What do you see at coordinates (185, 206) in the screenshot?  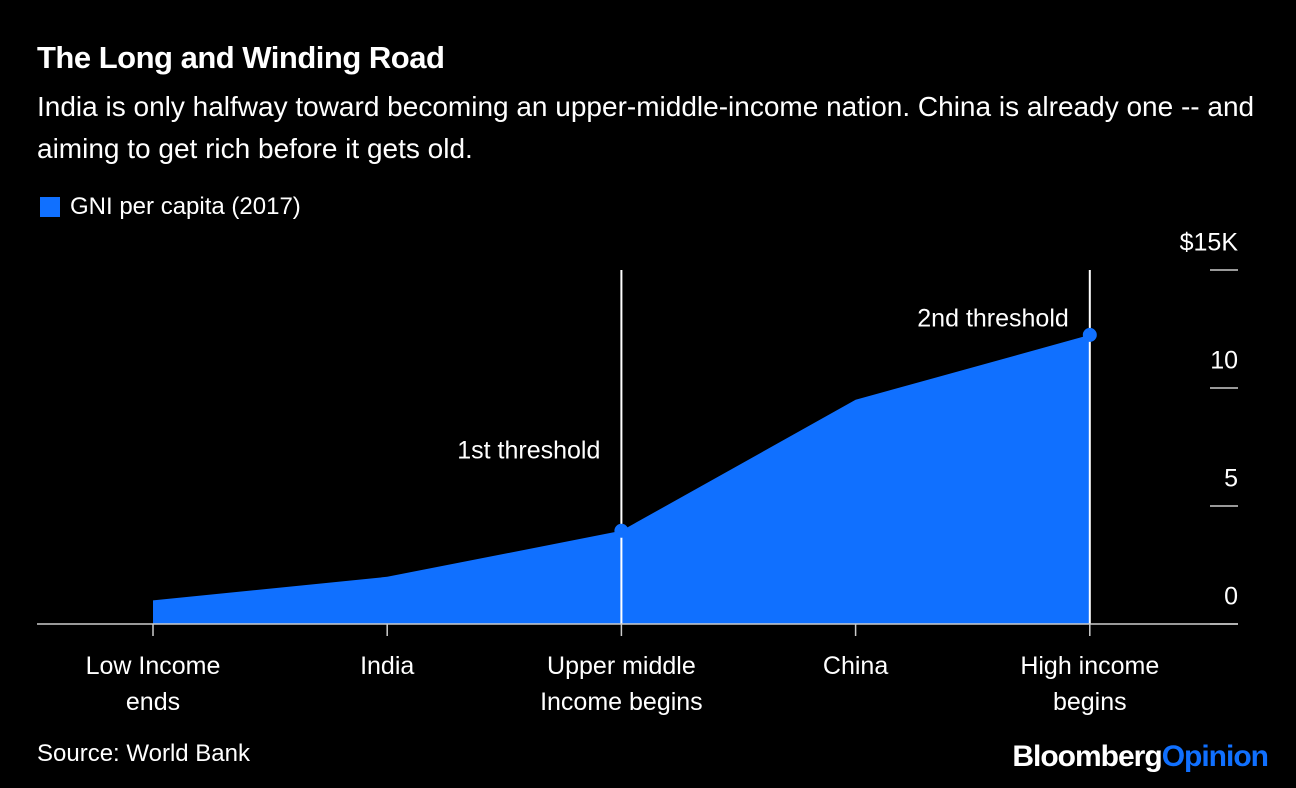 I see `legend-label: GNI per capita (2017)` at bounding box center [185, 206].